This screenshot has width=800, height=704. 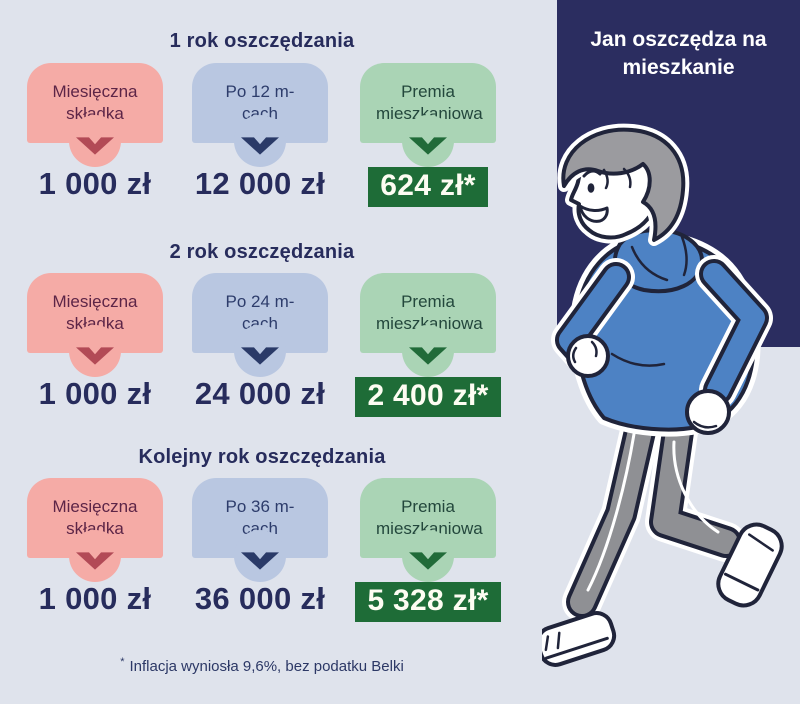 I want to click on label-bubble: Po 24 m-cach, so click(x=260, y=319).